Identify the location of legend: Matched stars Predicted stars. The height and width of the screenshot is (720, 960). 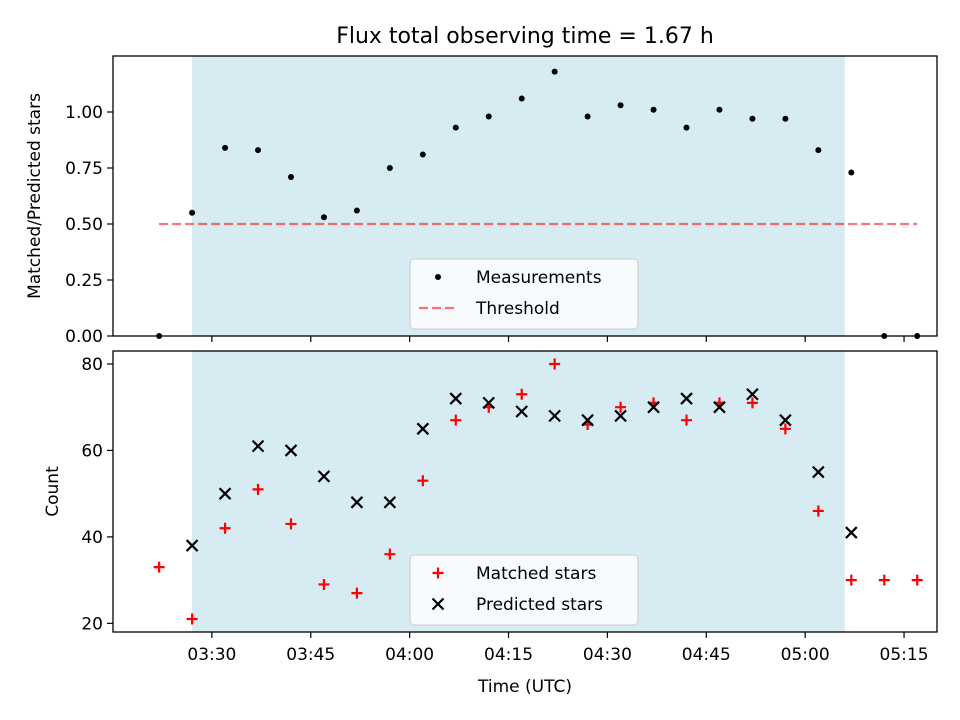
(524, 590).